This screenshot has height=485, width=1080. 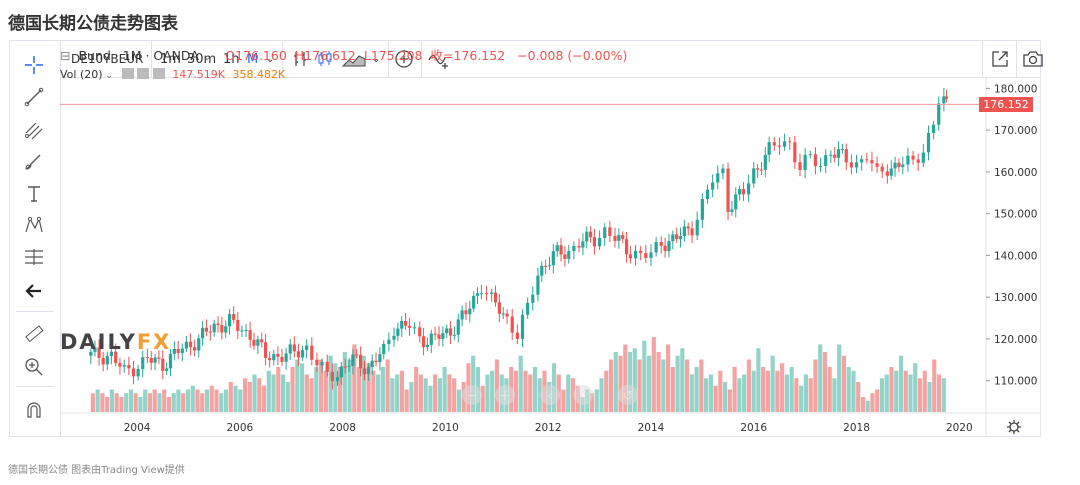 What do you see at coordinates (231, 59) in the screenshot?
I see `interval-1h: 1h` at bounding box center [231, 59].